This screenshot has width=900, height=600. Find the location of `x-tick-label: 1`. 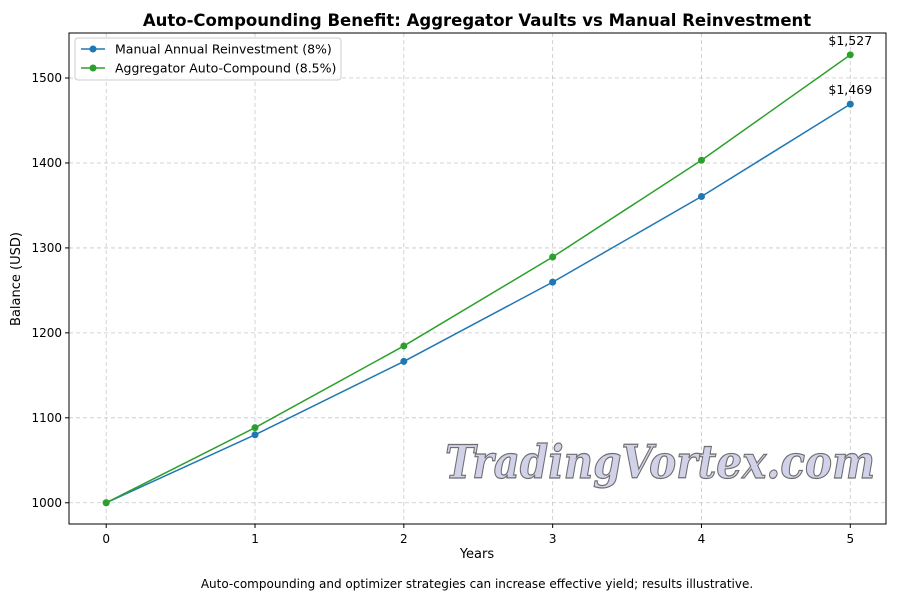

x-tick-label: 1 is located at coordinates (255, 539).